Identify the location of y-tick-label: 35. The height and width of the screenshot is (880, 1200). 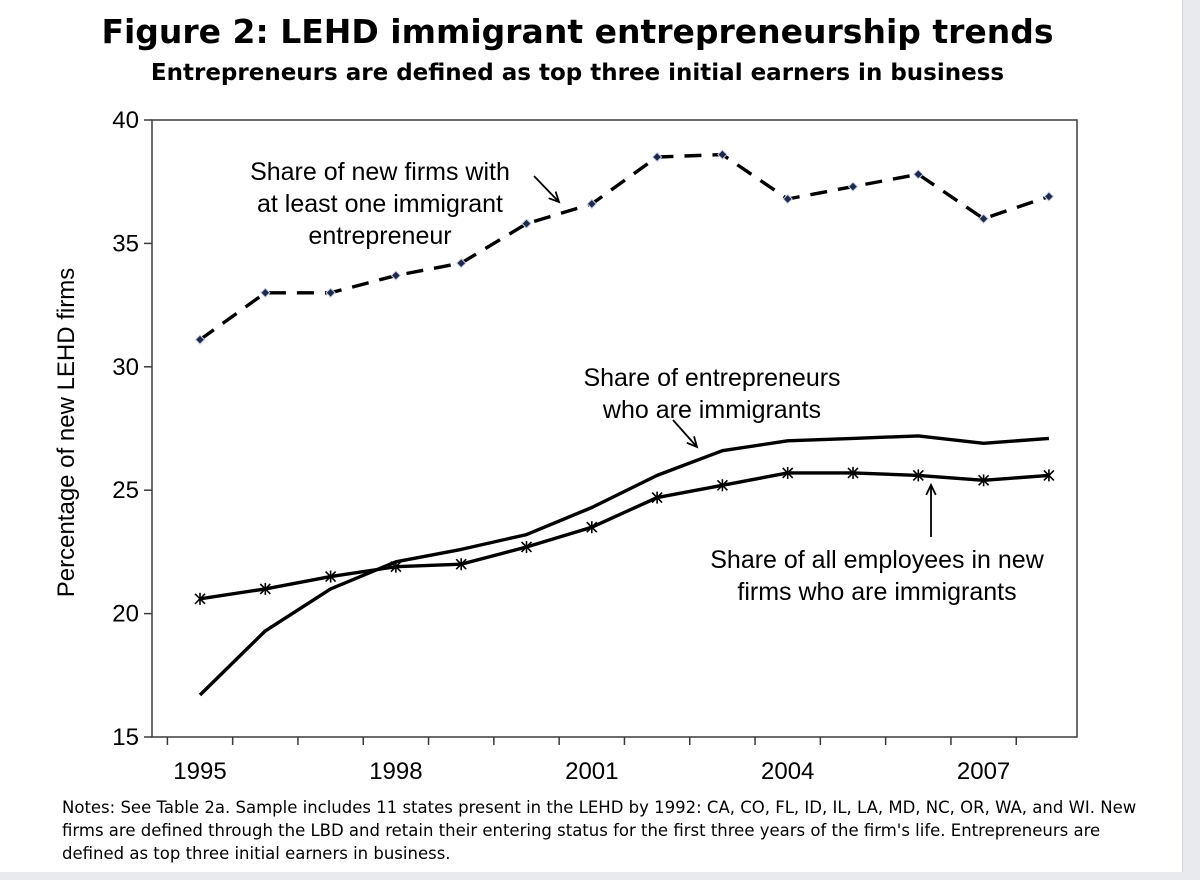
(125, 243).